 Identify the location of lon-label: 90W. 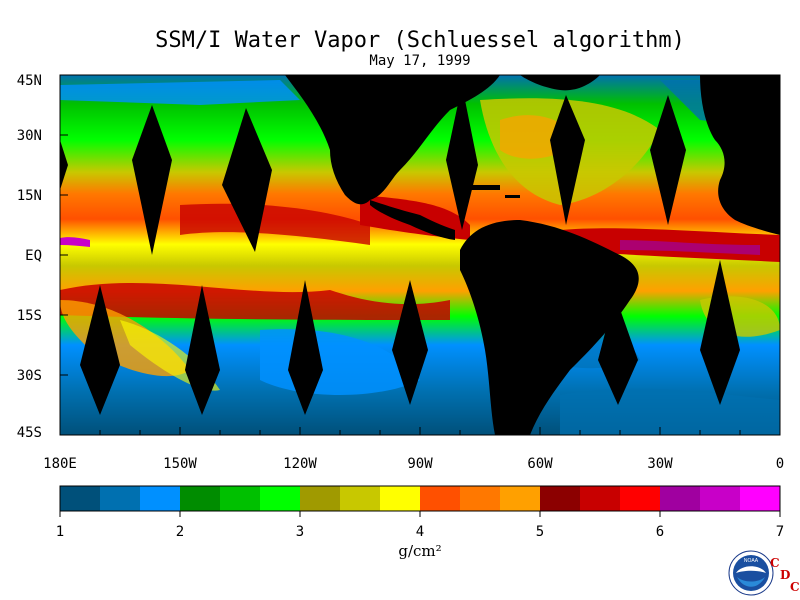
(420, 464).